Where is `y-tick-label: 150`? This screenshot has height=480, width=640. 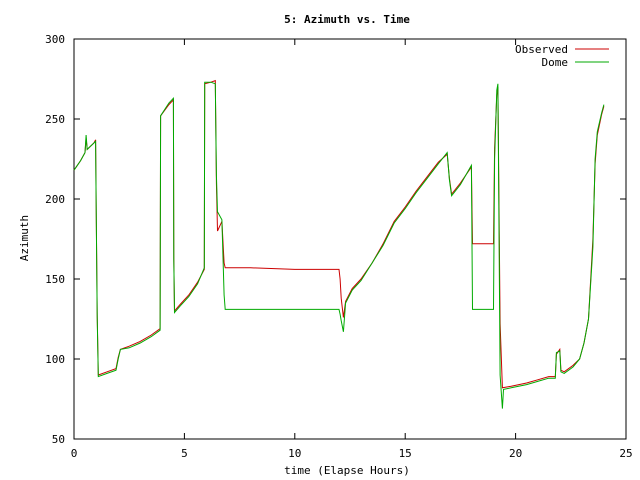 y-tick-label: 150 is located at coordinates (55, 279).